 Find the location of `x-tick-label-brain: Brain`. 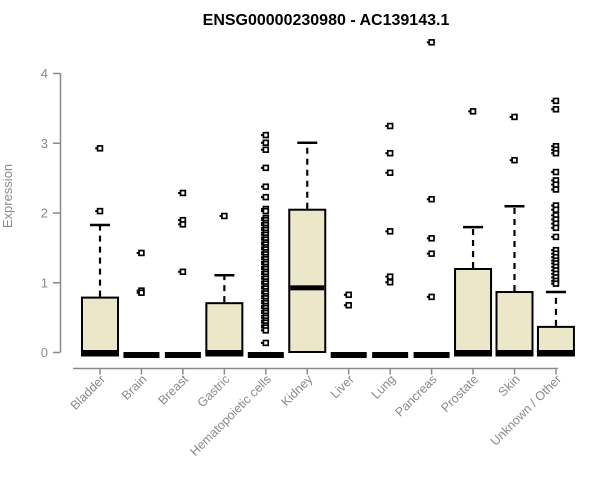

x-tick-label-brain: Brain is located at coordinates (134, 387).